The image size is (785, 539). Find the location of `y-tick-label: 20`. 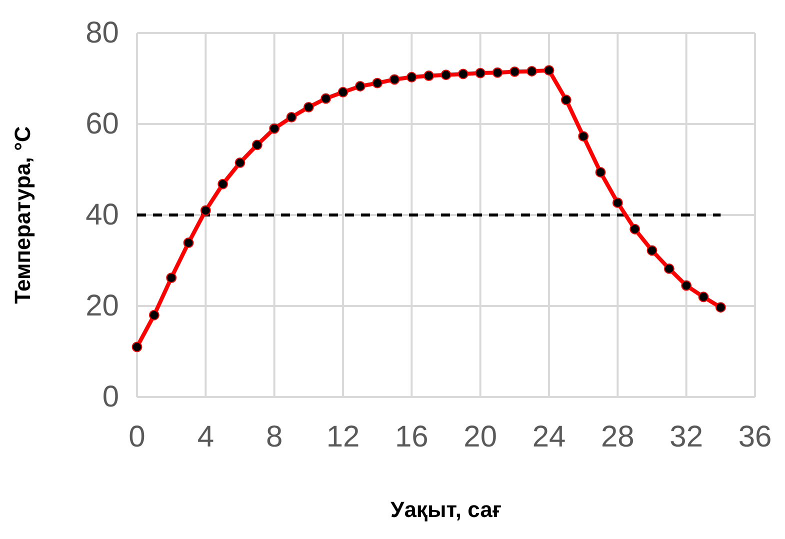

y-tick-label: 20 is located at coordinates (102, 306).